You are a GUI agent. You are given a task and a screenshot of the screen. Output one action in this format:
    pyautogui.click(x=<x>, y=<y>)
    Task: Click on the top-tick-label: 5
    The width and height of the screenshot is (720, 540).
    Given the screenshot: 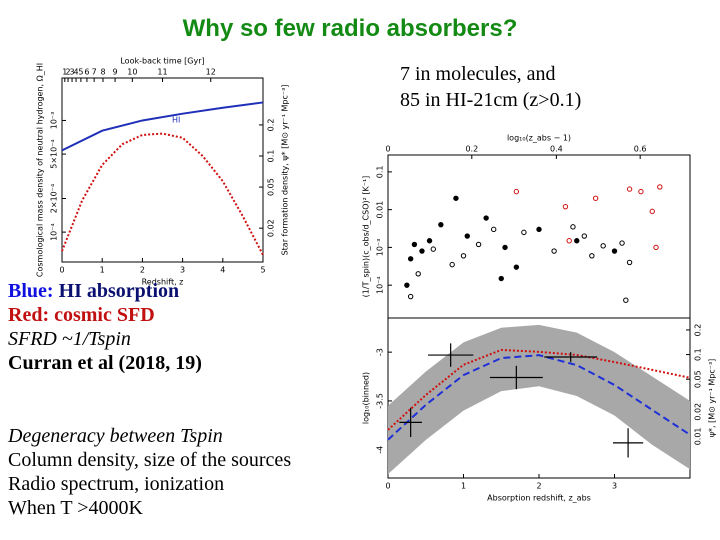 What is the action you would take?
    pyautogui.click(x=80, y=72)
    